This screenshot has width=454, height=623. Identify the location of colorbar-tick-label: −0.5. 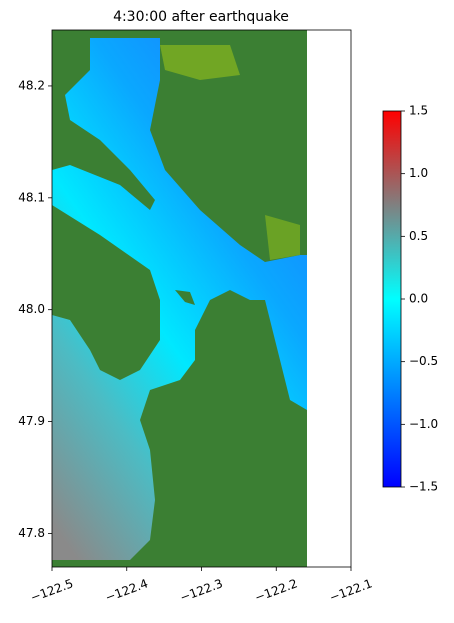
(423, 361).